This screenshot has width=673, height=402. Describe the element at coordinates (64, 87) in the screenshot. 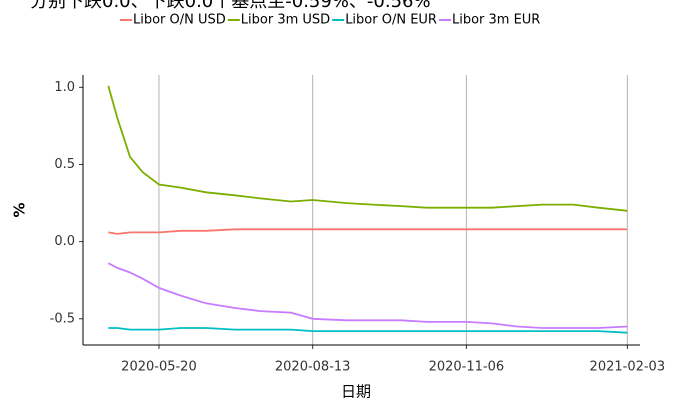

I see `y-tick-label: 1.0` at that location.